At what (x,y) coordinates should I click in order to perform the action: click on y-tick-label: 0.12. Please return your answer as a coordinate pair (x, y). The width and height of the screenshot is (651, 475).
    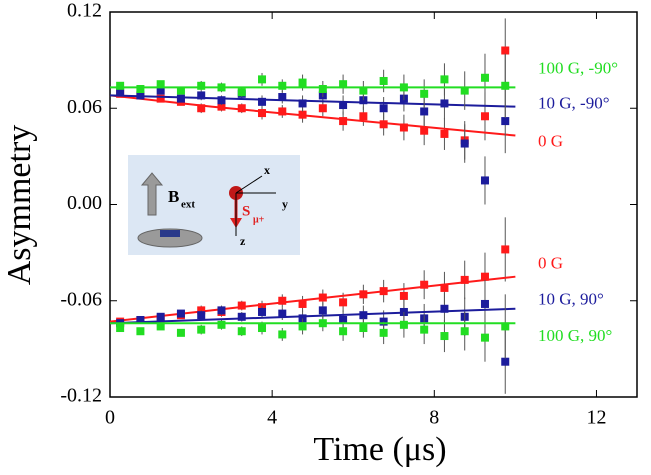
    Looking at the image, I should click on (84, 11).